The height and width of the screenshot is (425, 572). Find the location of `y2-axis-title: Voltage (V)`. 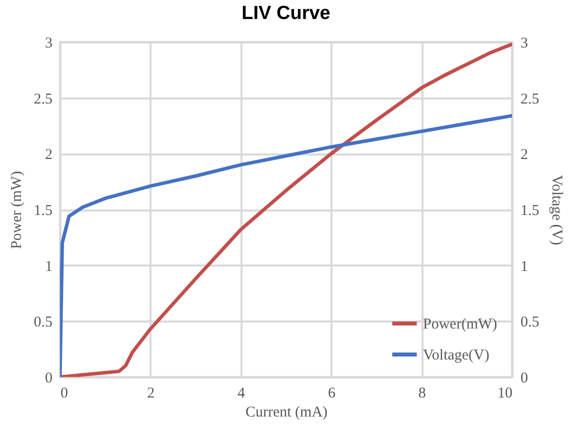

y2-axis-title: Voltage (V) is located at coordinates (556, 210).